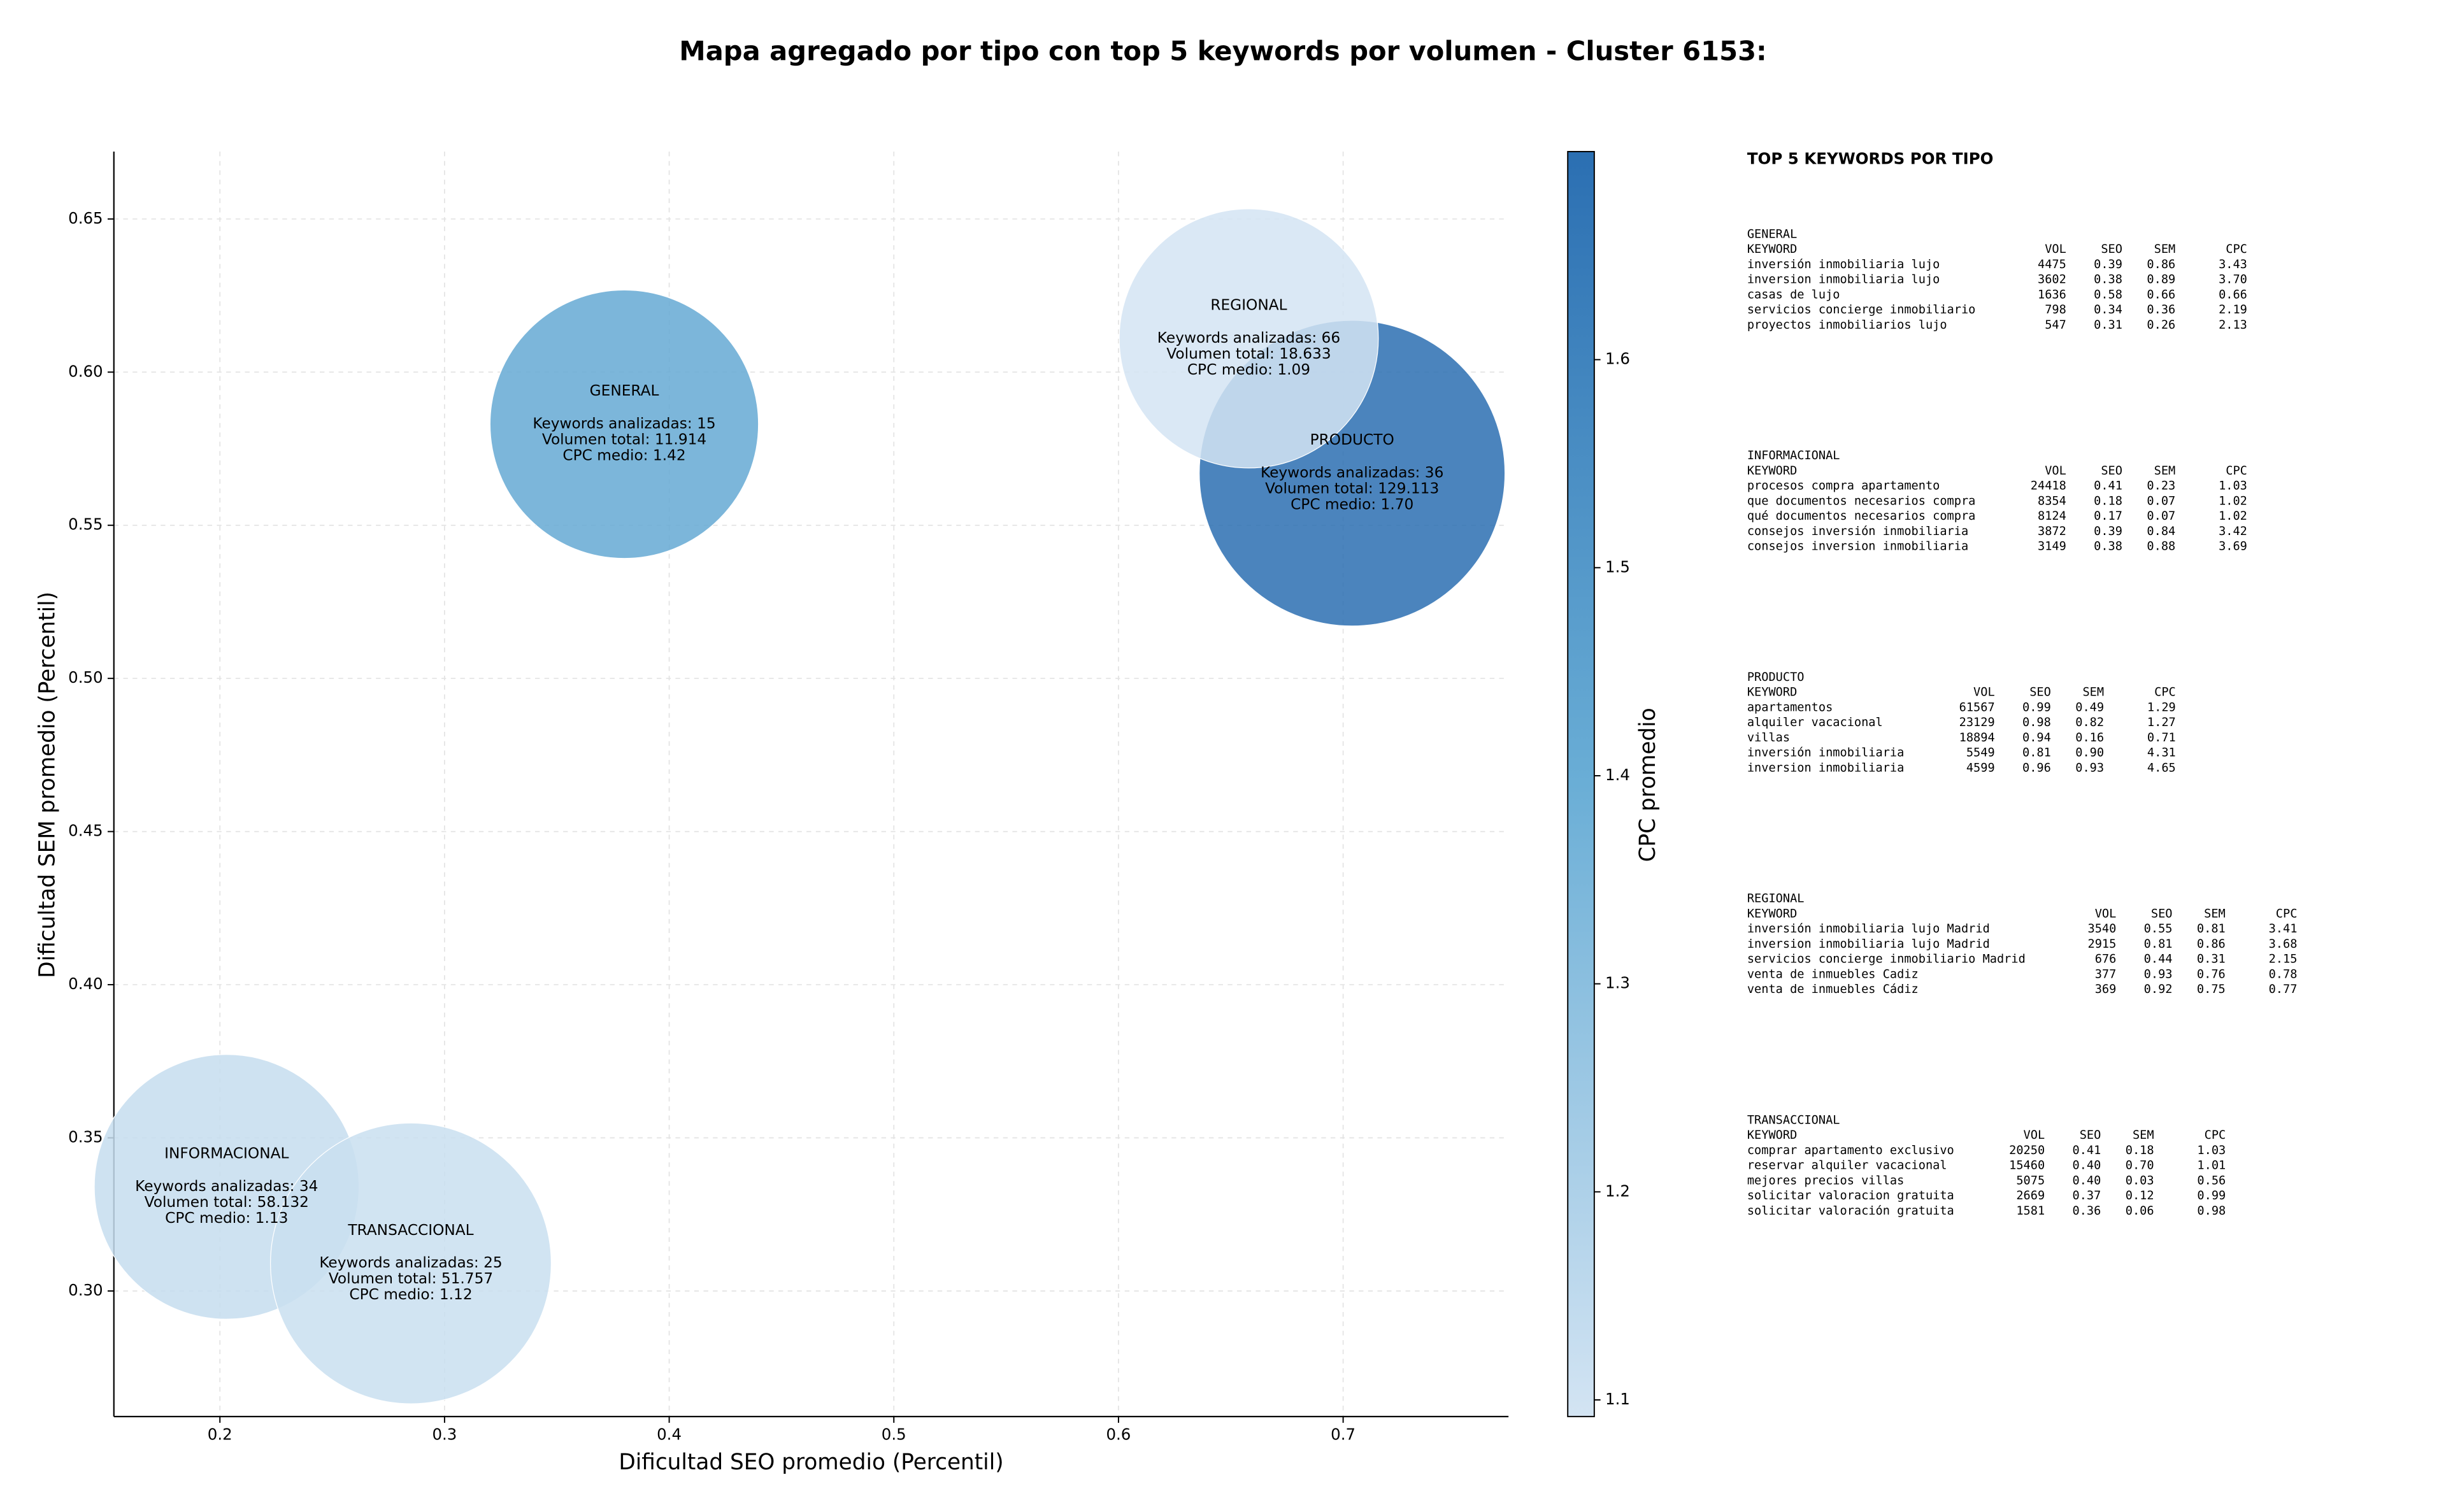  I want to click on table-cell: 0.82, so click(2089, 722).